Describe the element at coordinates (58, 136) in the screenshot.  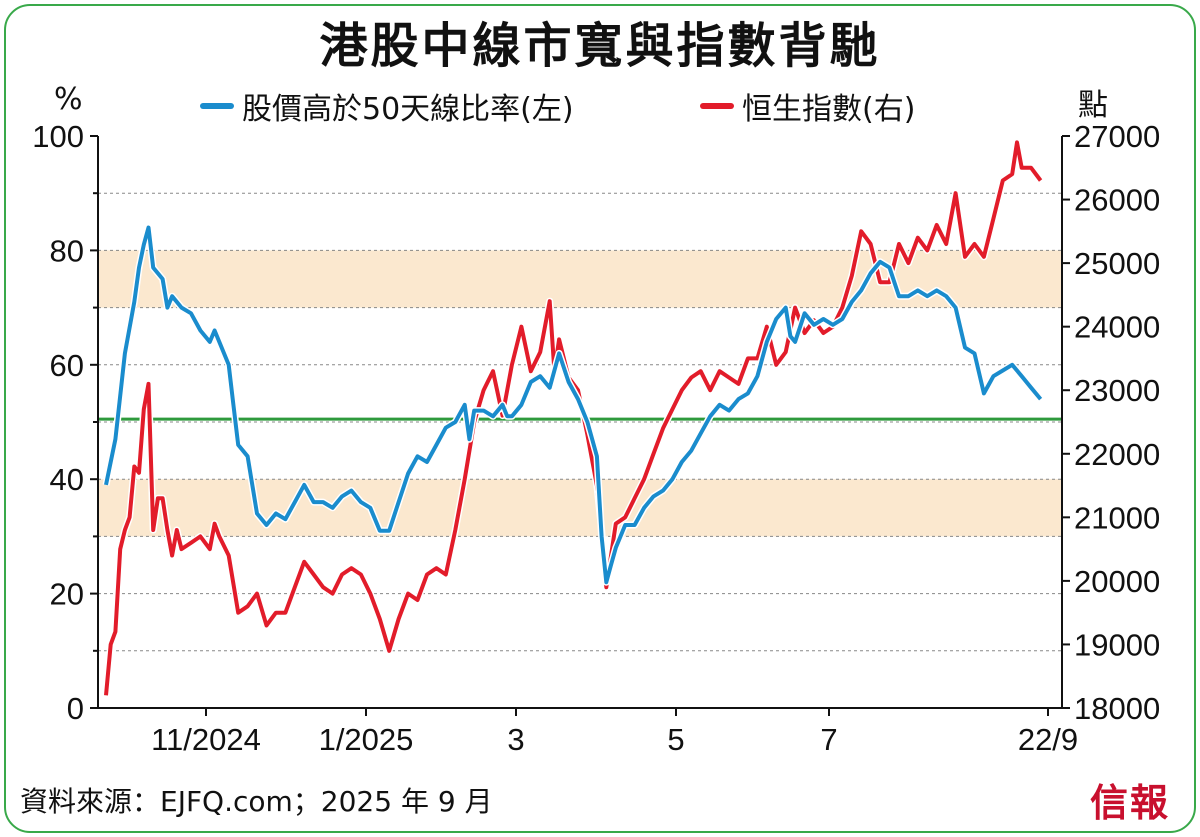
I see `left-tick-label: 100` at that location.